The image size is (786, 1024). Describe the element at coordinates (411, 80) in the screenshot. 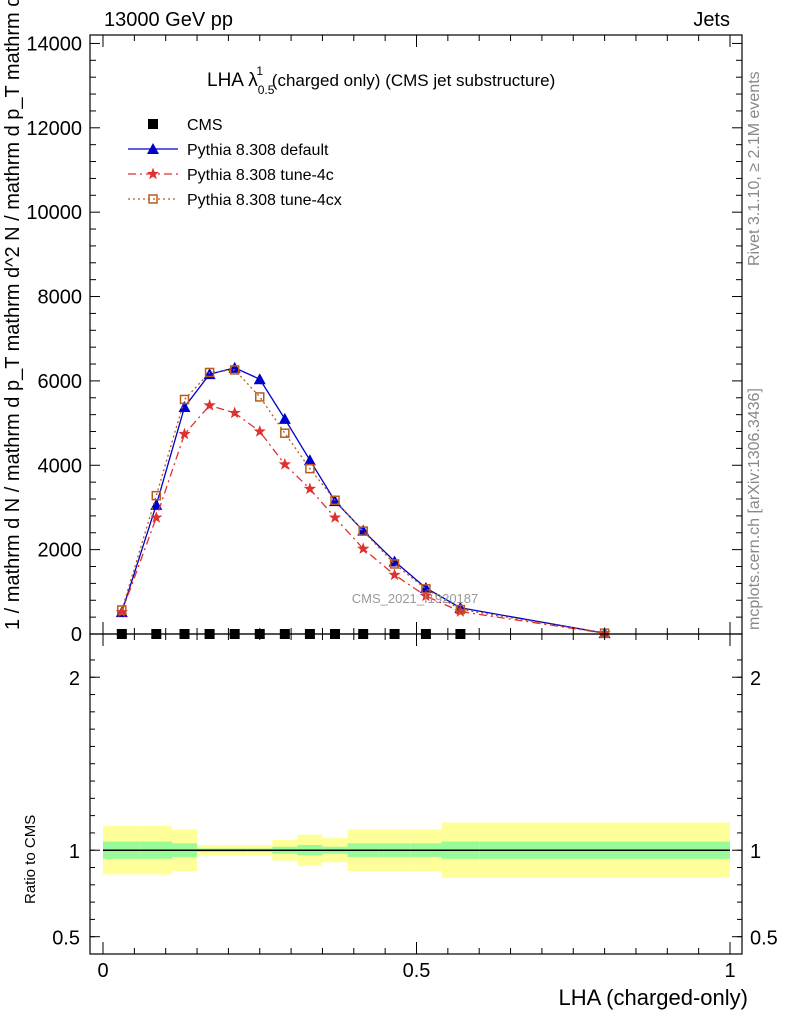

I see `plot-title-rest: (charged only) (CMS jet substructure)` at that location.